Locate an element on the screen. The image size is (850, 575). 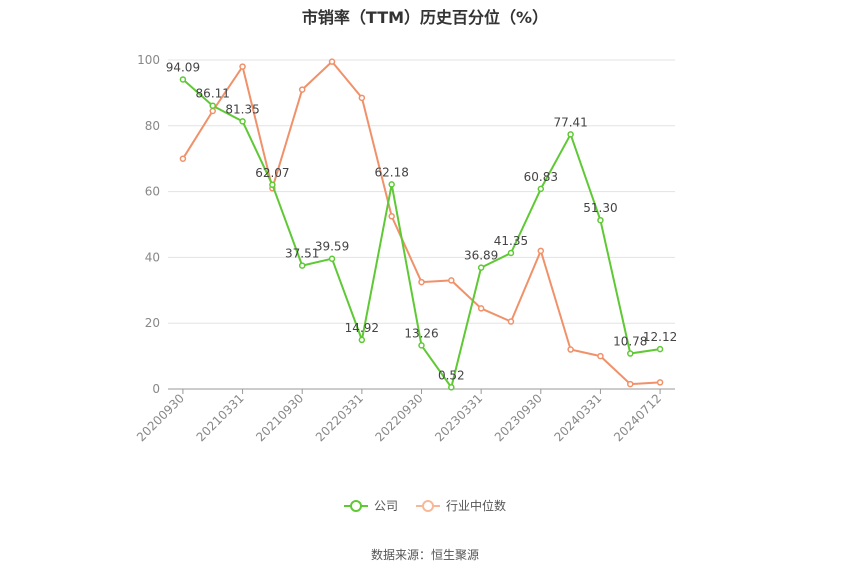
legend-company-marker-icon is located at coordinates (355, 506).